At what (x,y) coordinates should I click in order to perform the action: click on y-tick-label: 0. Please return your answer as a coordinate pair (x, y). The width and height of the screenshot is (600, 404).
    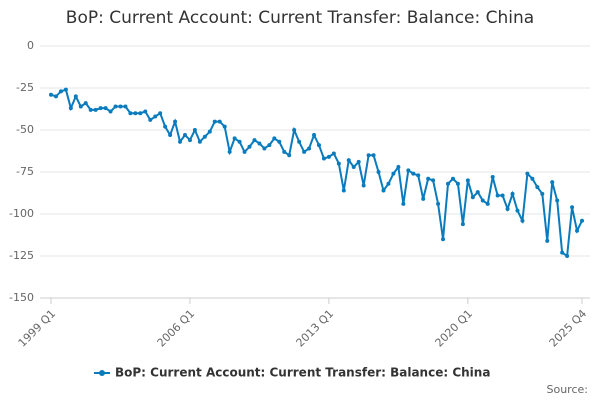
    Looking at the image, I should click on (30, 45).